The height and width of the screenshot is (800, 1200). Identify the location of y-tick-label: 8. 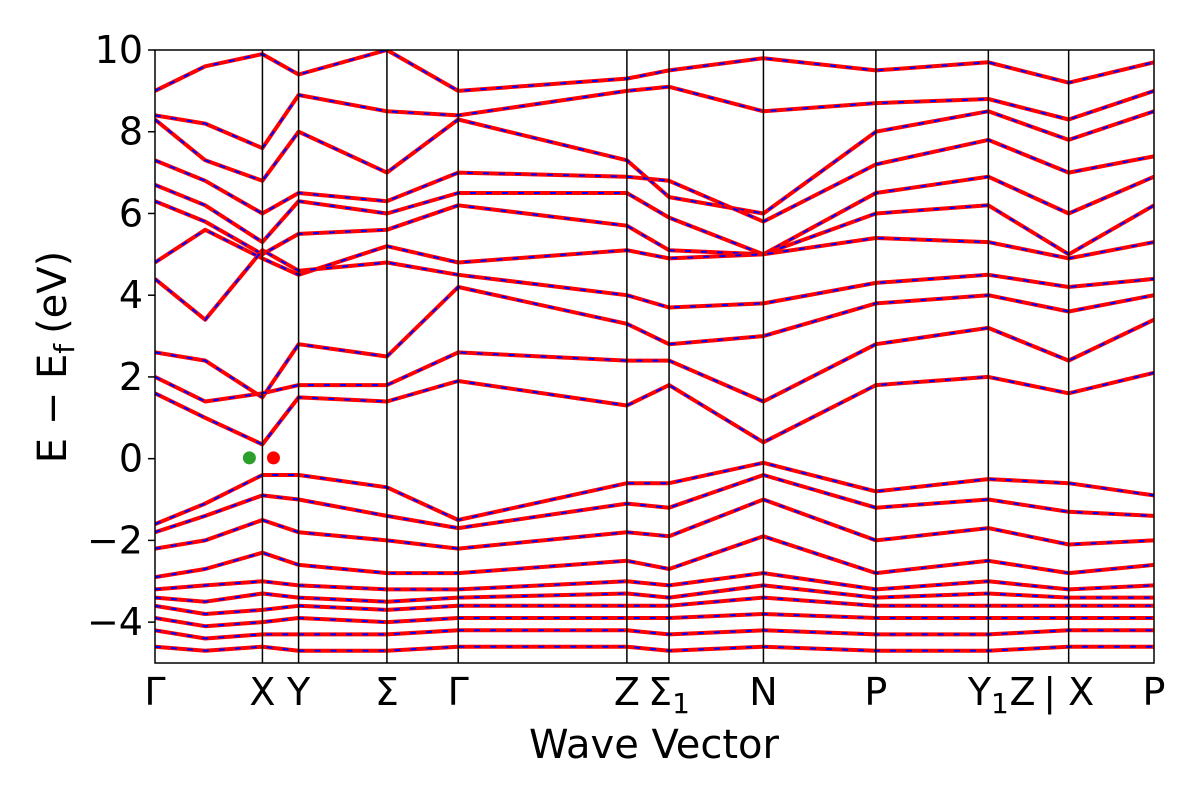
(131, 132).